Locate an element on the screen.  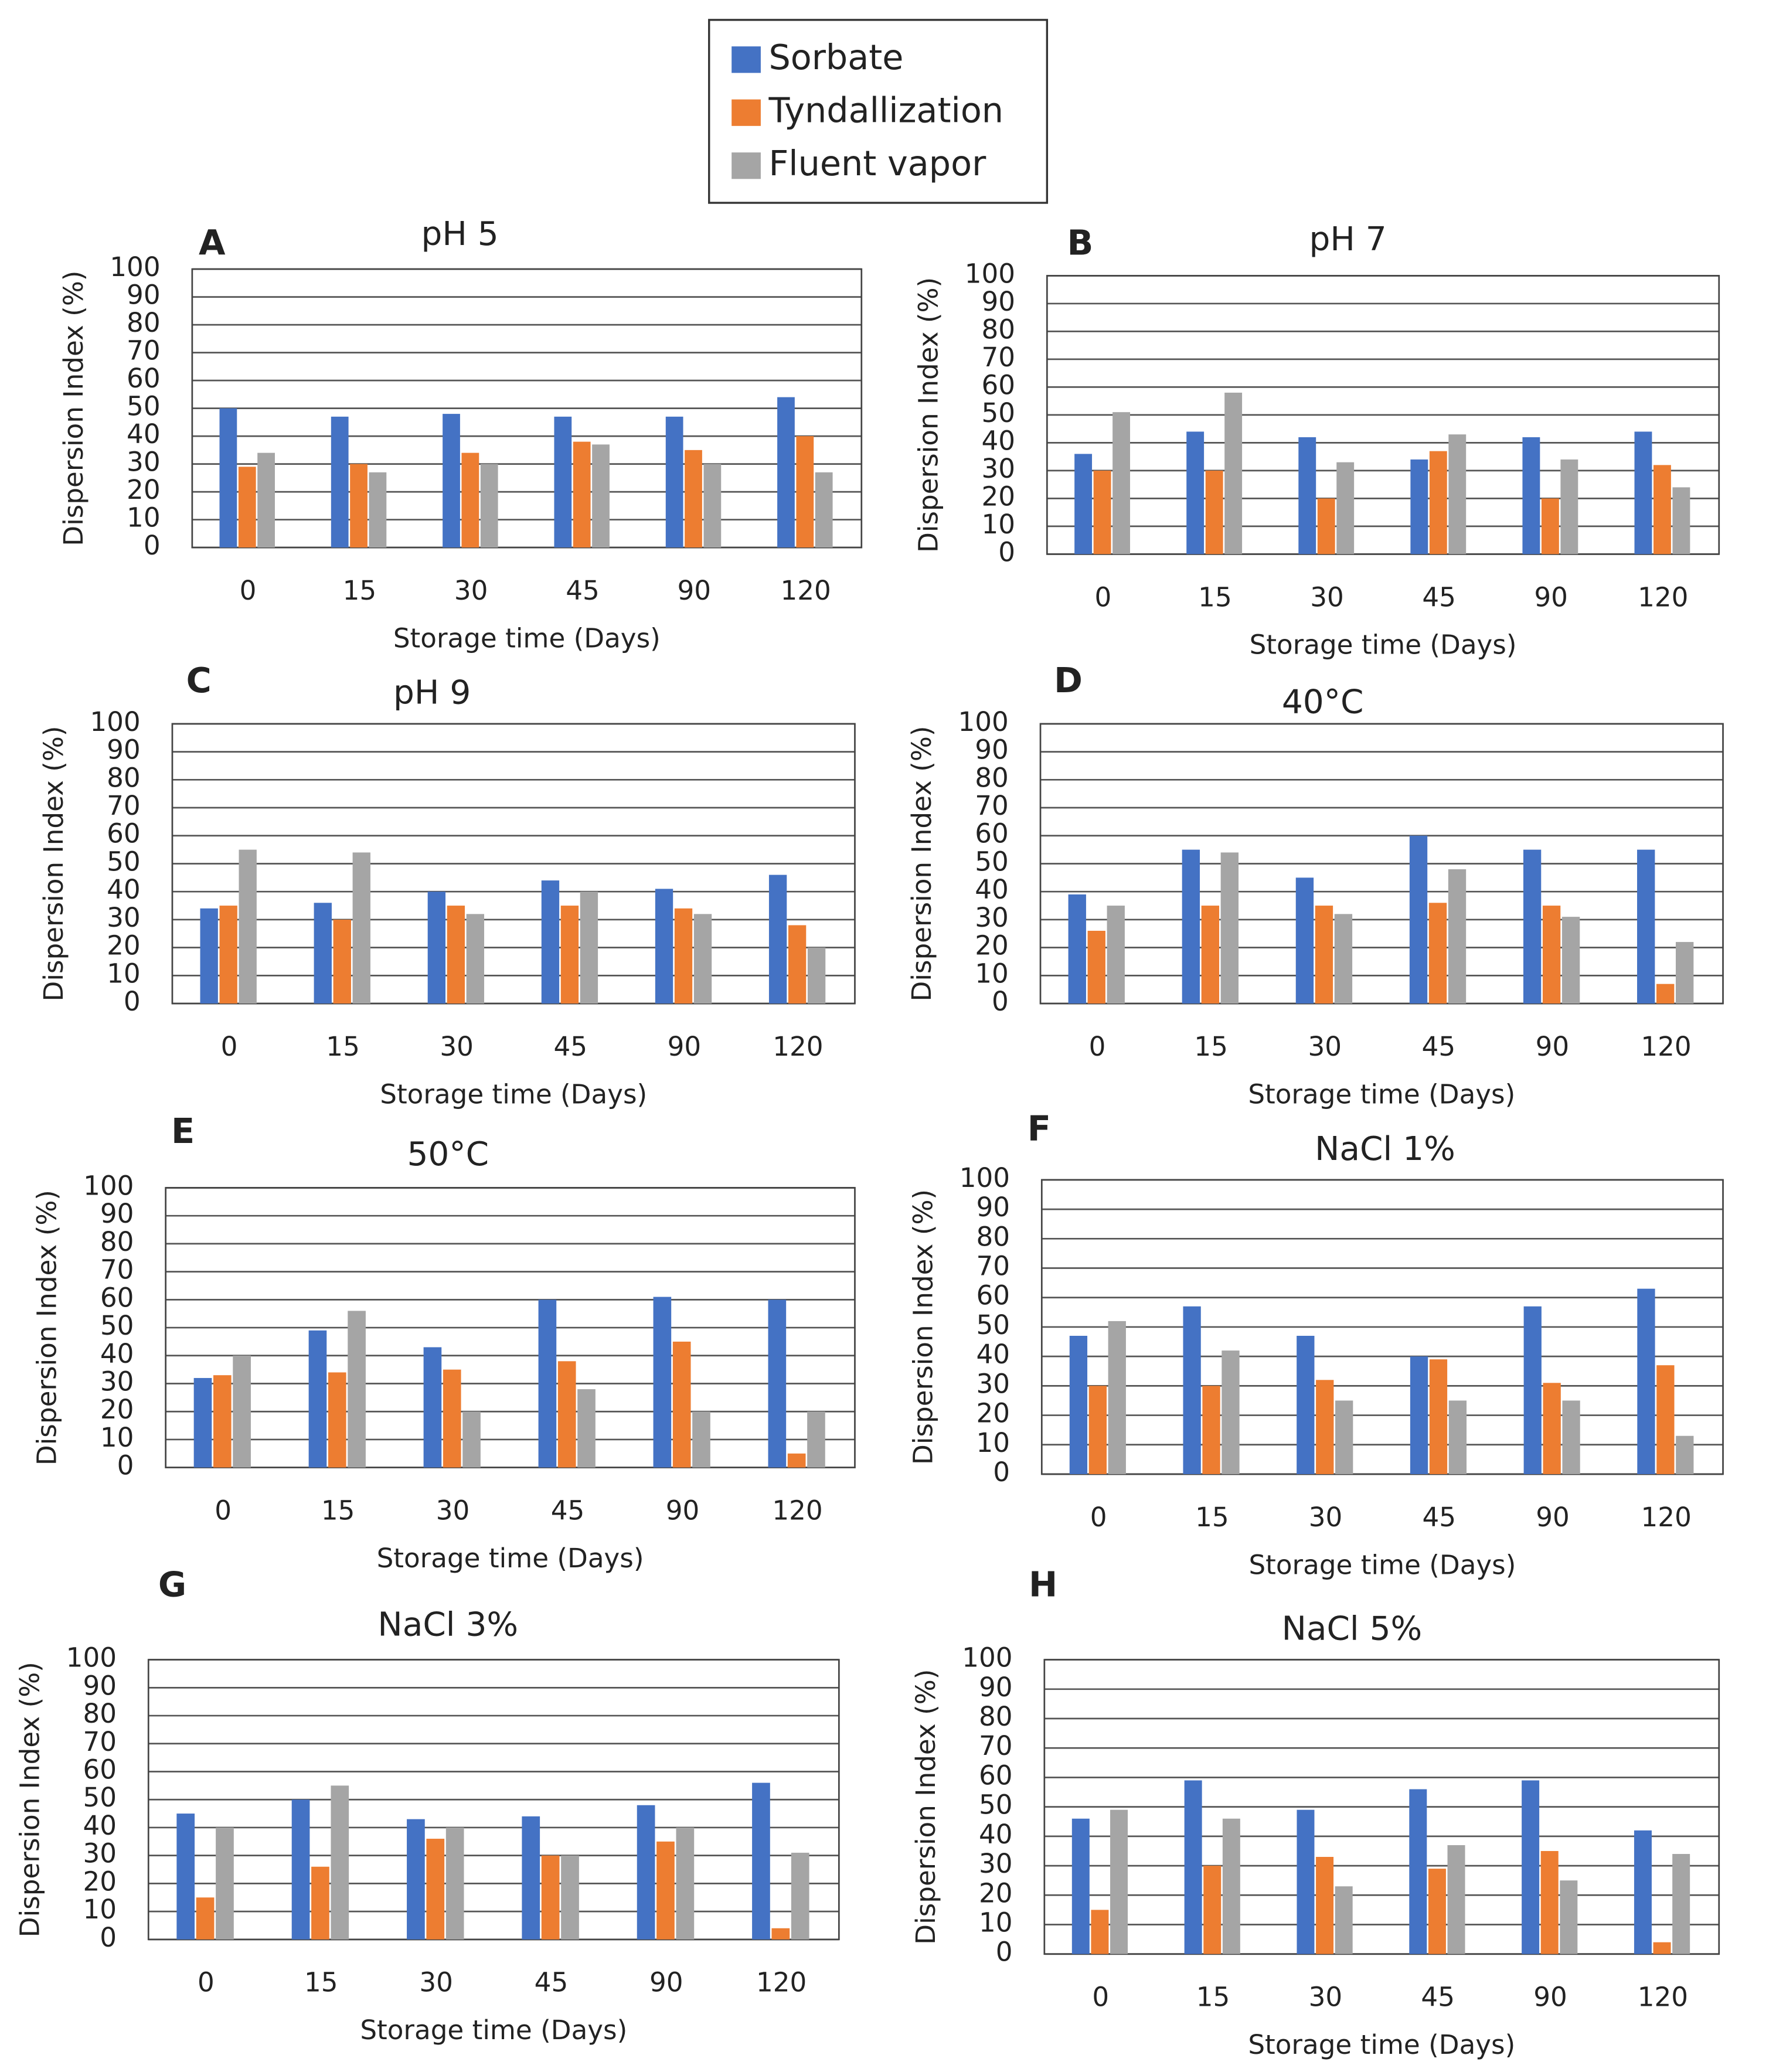
x-tick-label: 45 is located at coordinates (1440, 1517).